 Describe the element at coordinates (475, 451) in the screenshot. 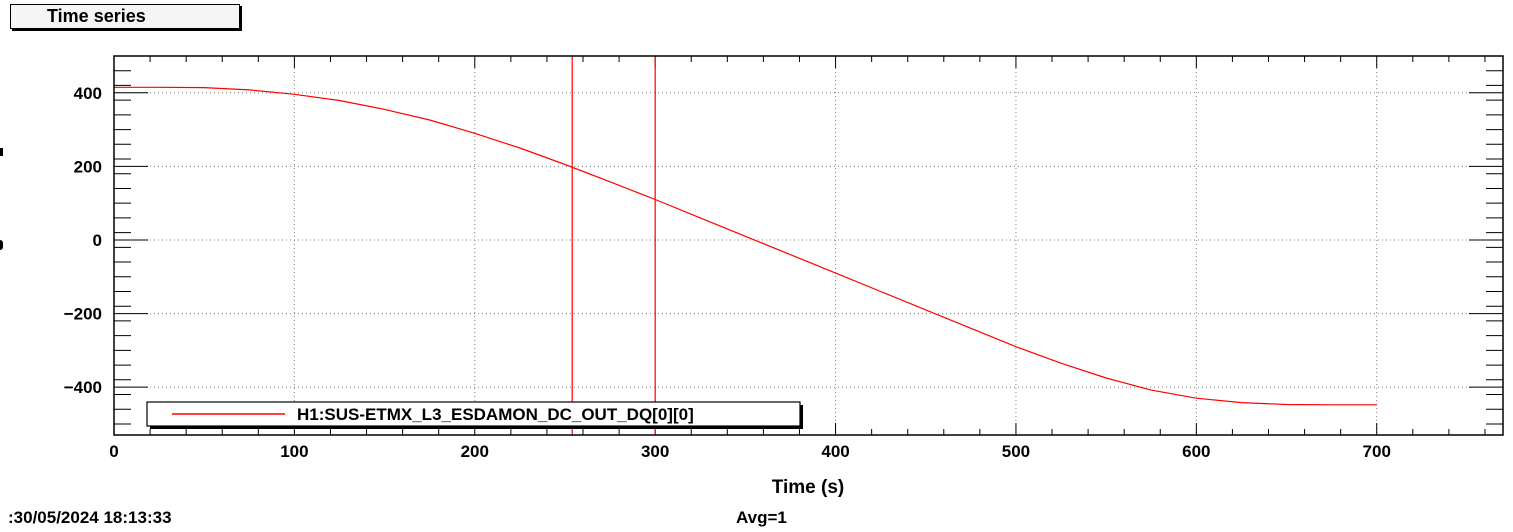

I see `x-tick-label: 200` at that location.